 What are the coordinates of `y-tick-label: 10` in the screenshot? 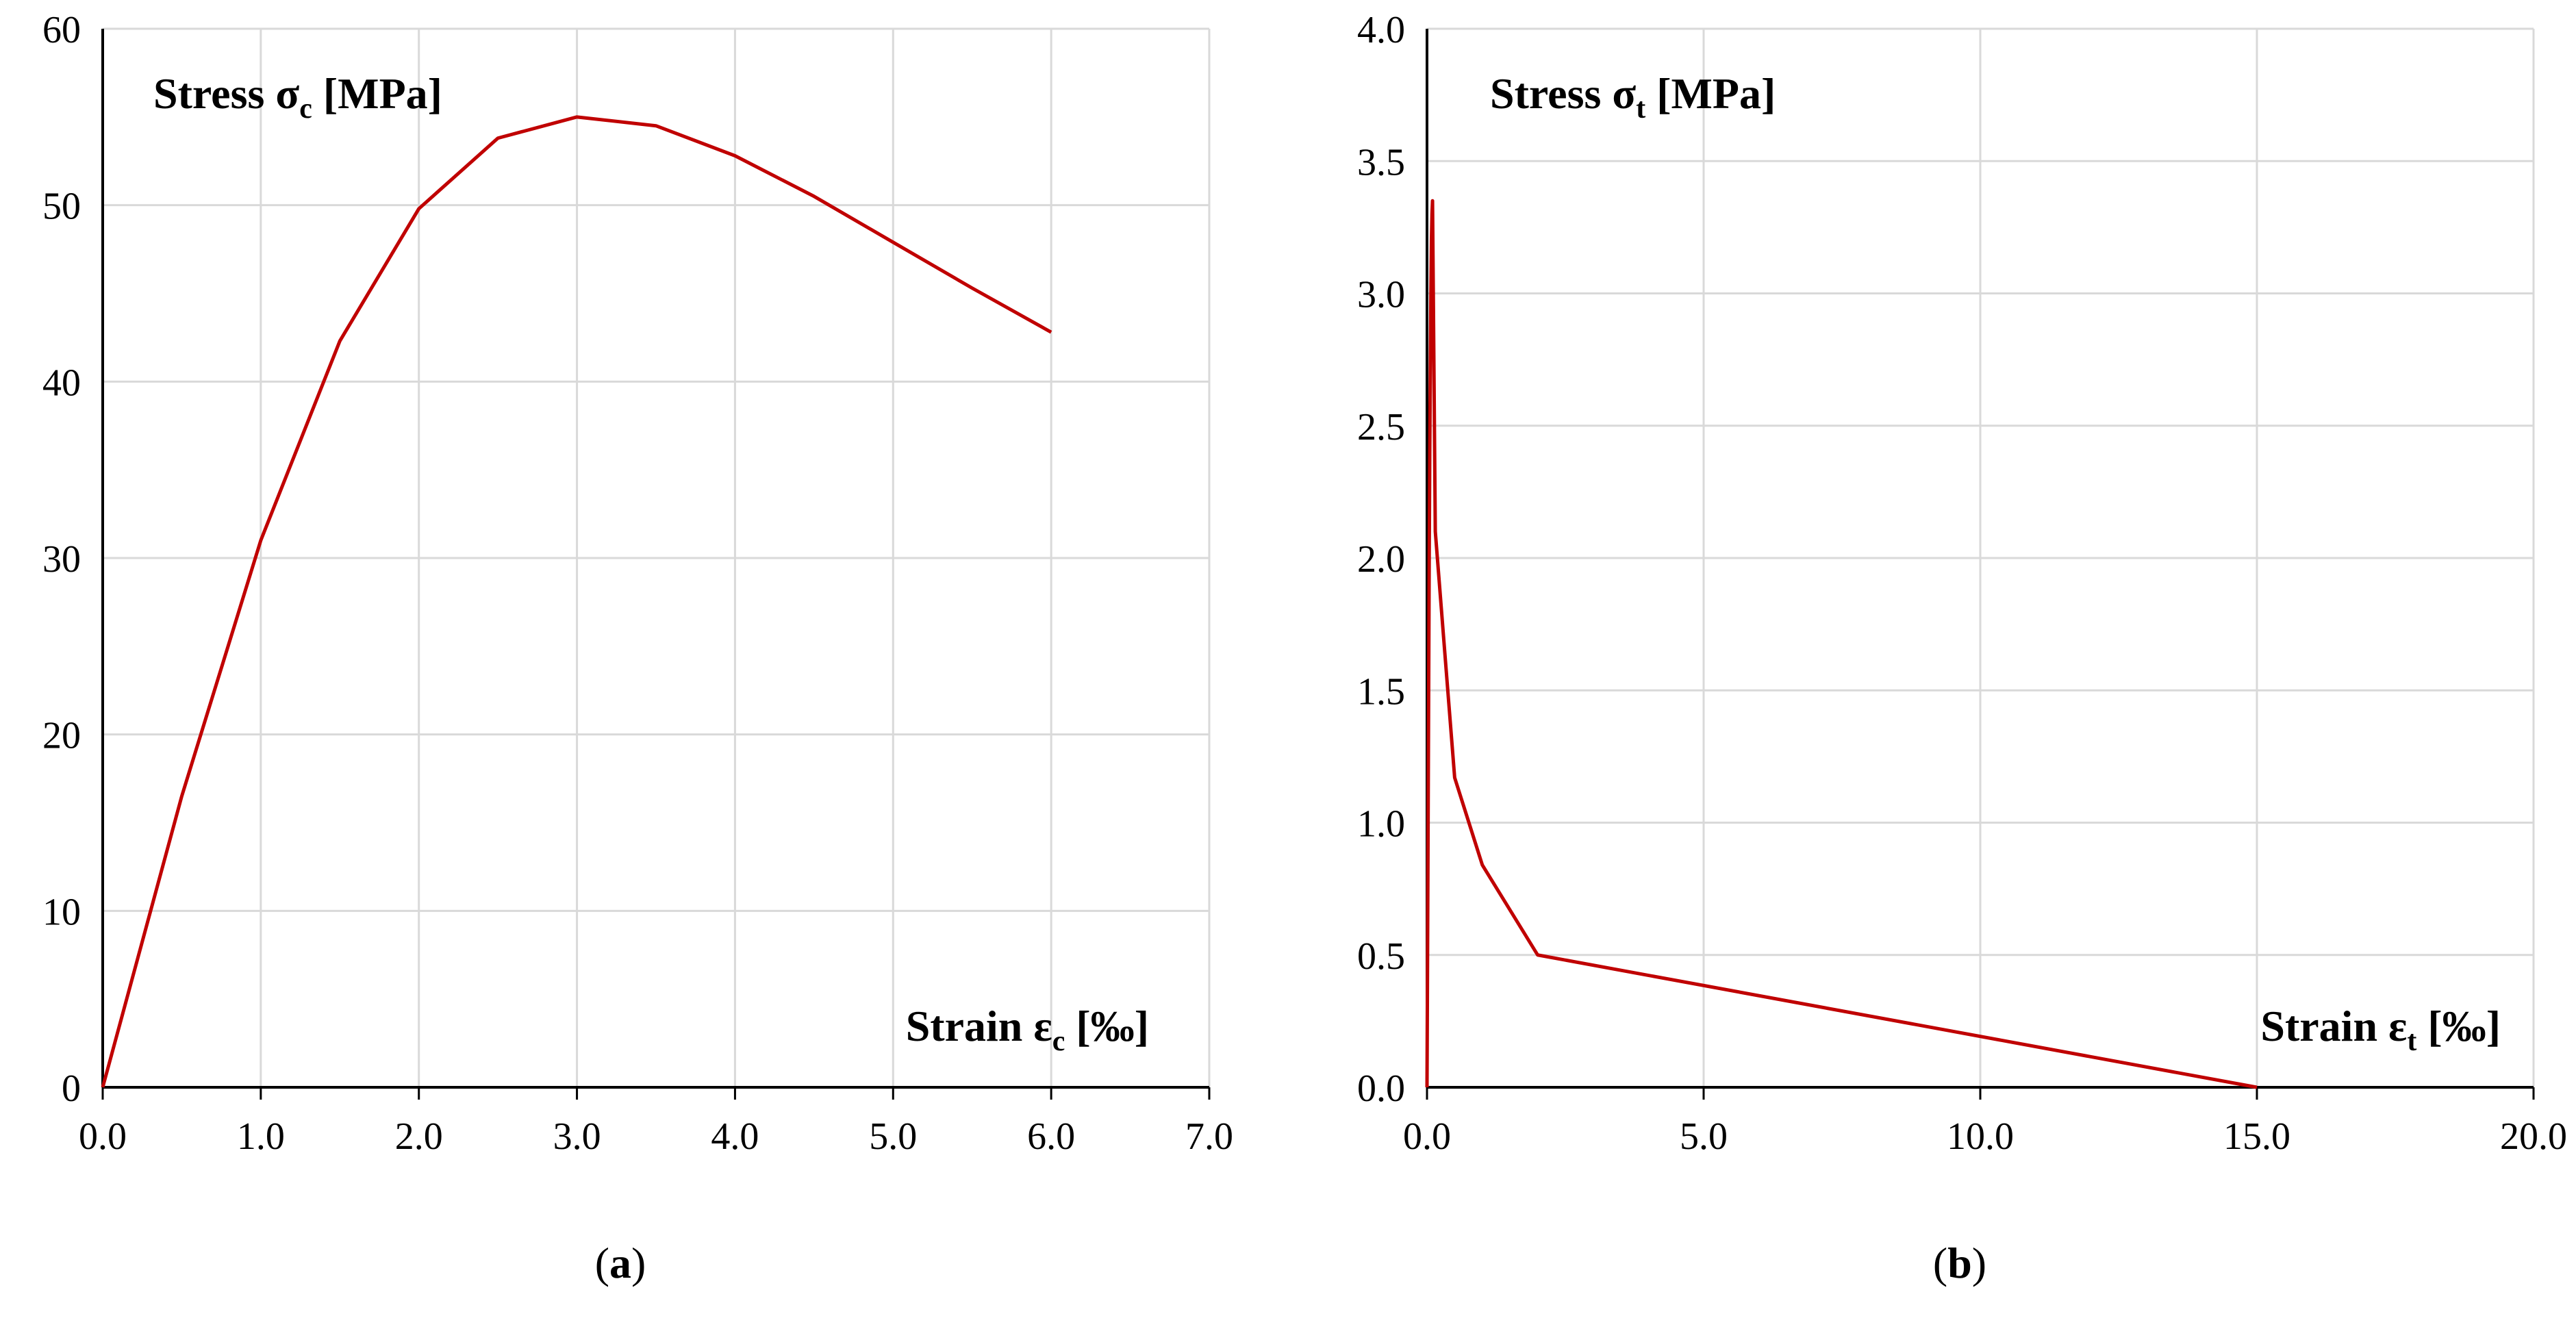 It's located at (61, 912).